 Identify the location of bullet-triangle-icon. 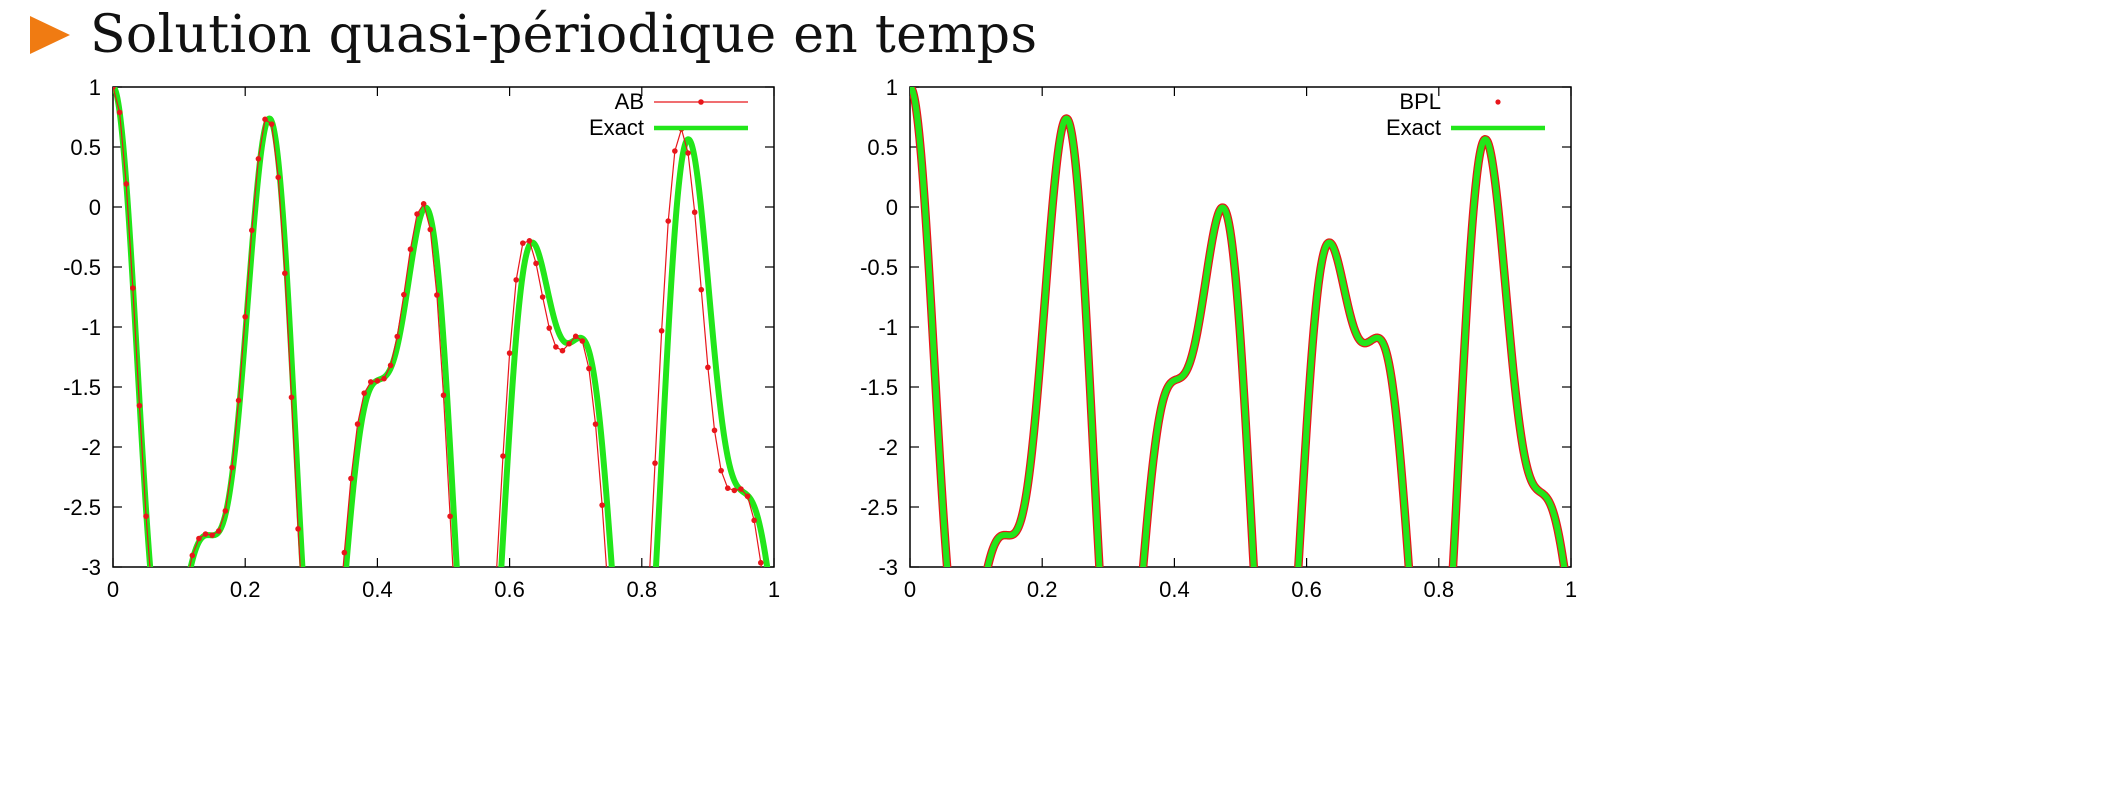
(50, 35).